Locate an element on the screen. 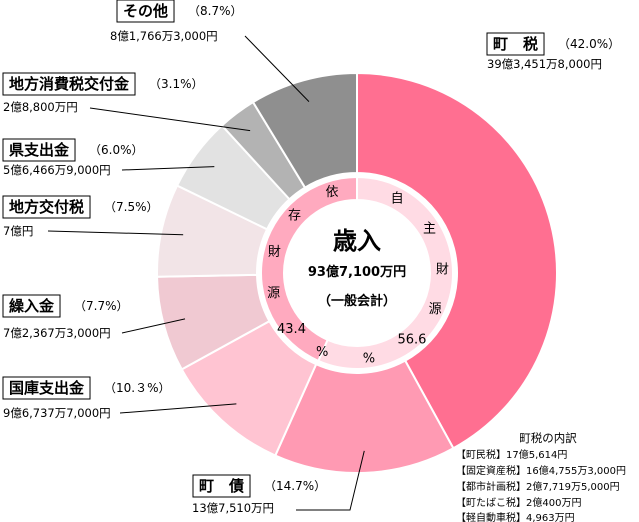 Image resolution: width=639 pixels, height=522 pixels. slice-name-label: 地方消費税交付金 is located at coordinates (69, 84).